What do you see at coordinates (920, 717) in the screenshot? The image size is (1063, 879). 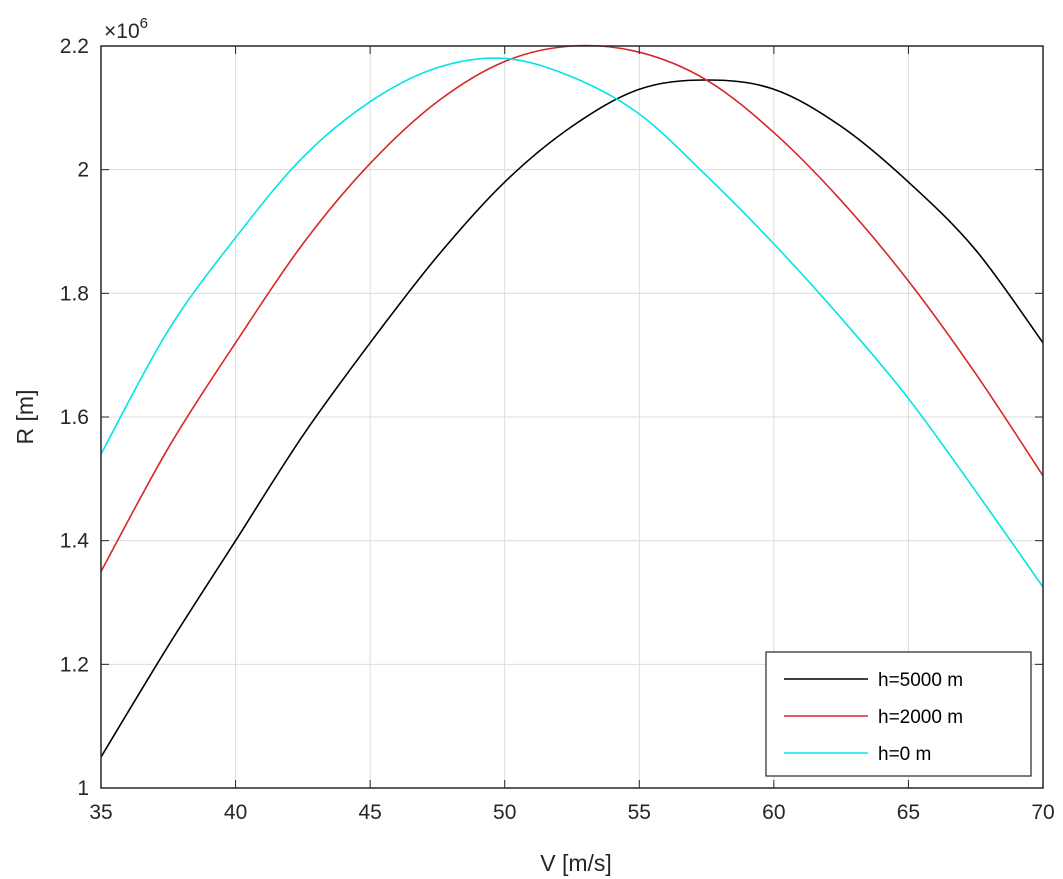 I see `legend-entry-label: h=2000 m` at bounding box center [920, 717].